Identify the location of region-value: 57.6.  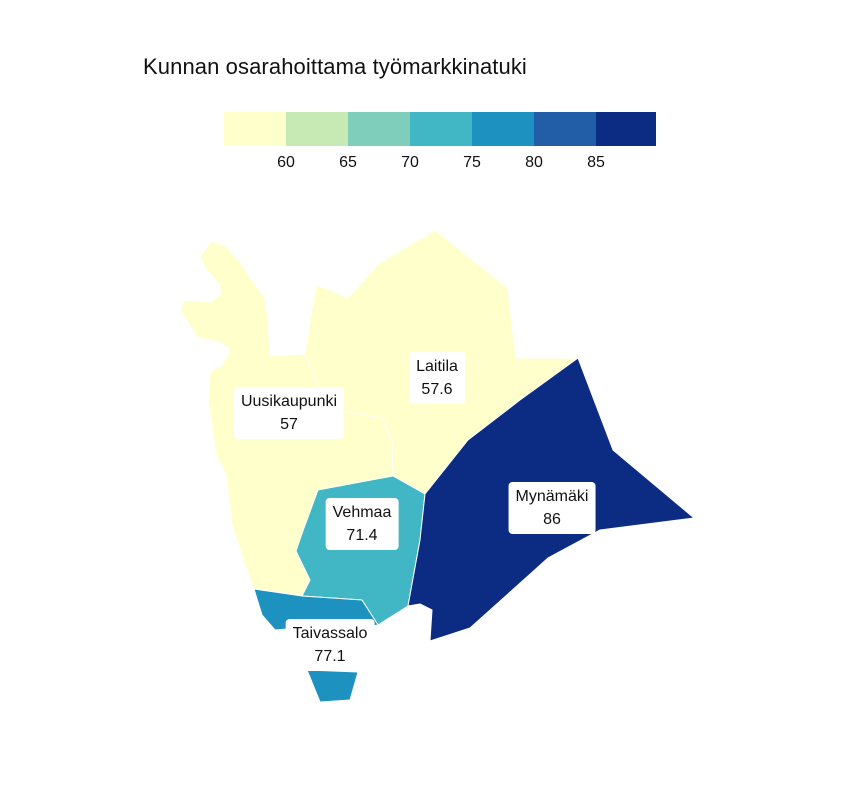
(437, 389).